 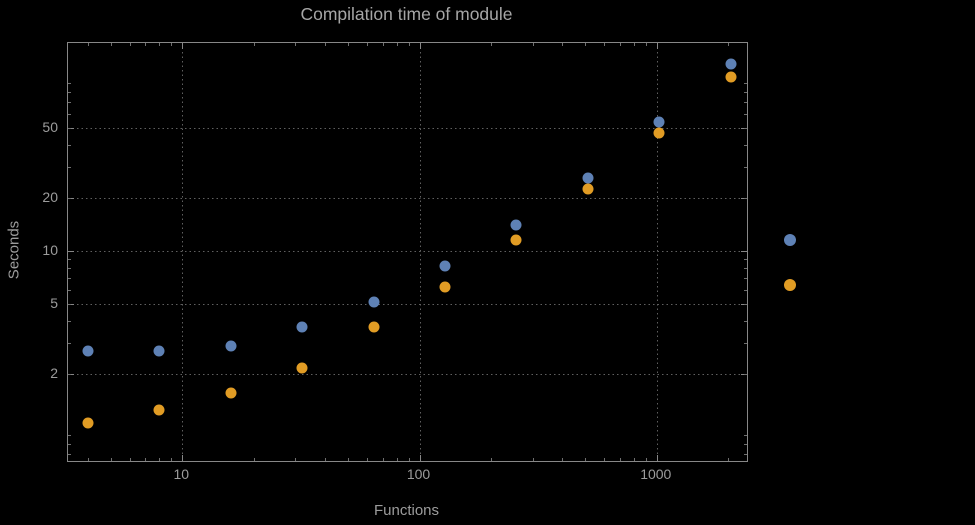 What do you see at coordinates (656, 474) in the screenshot?
I see `x-tick-label: 1000` at bounding box center [656, 474].